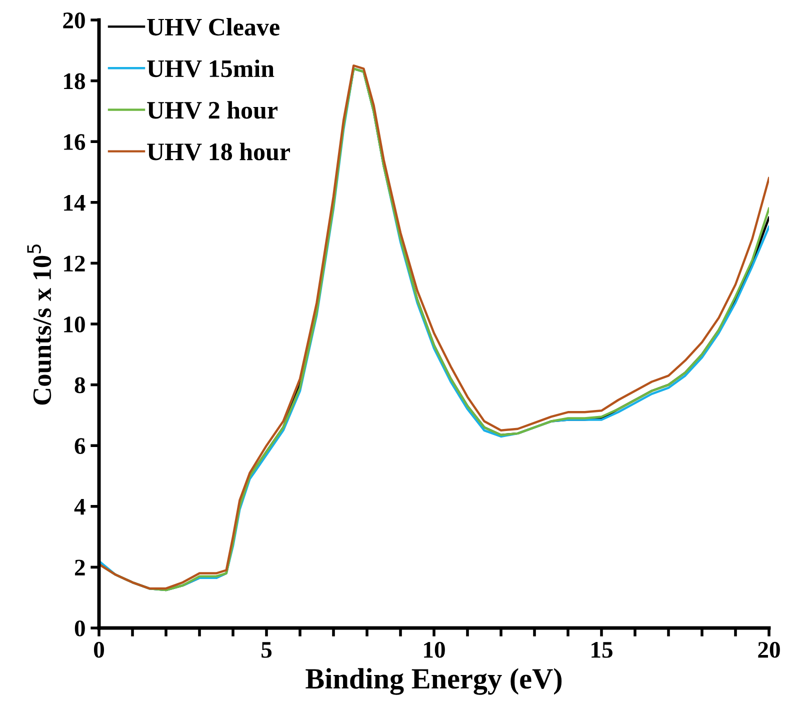  I want to click on x-tick-label: 10, so click(434, 650).